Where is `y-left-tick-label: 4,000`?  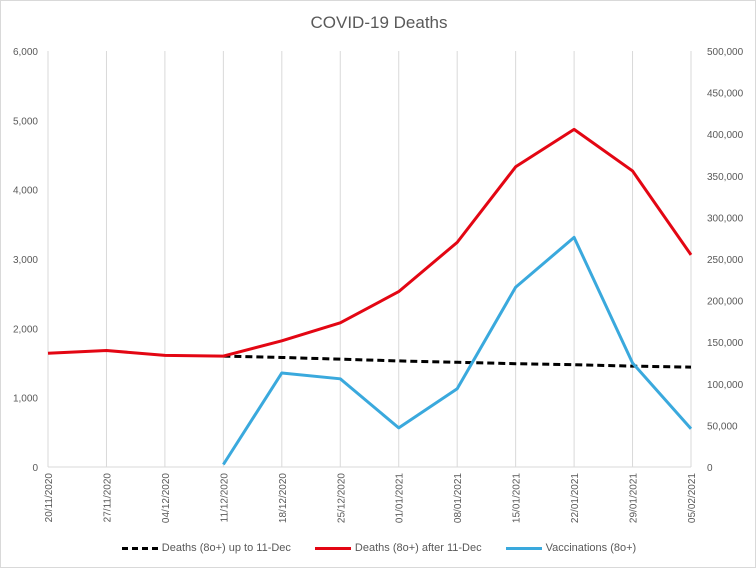 y-left-tick-label: 4,000 is located at coordinates (25, 191).